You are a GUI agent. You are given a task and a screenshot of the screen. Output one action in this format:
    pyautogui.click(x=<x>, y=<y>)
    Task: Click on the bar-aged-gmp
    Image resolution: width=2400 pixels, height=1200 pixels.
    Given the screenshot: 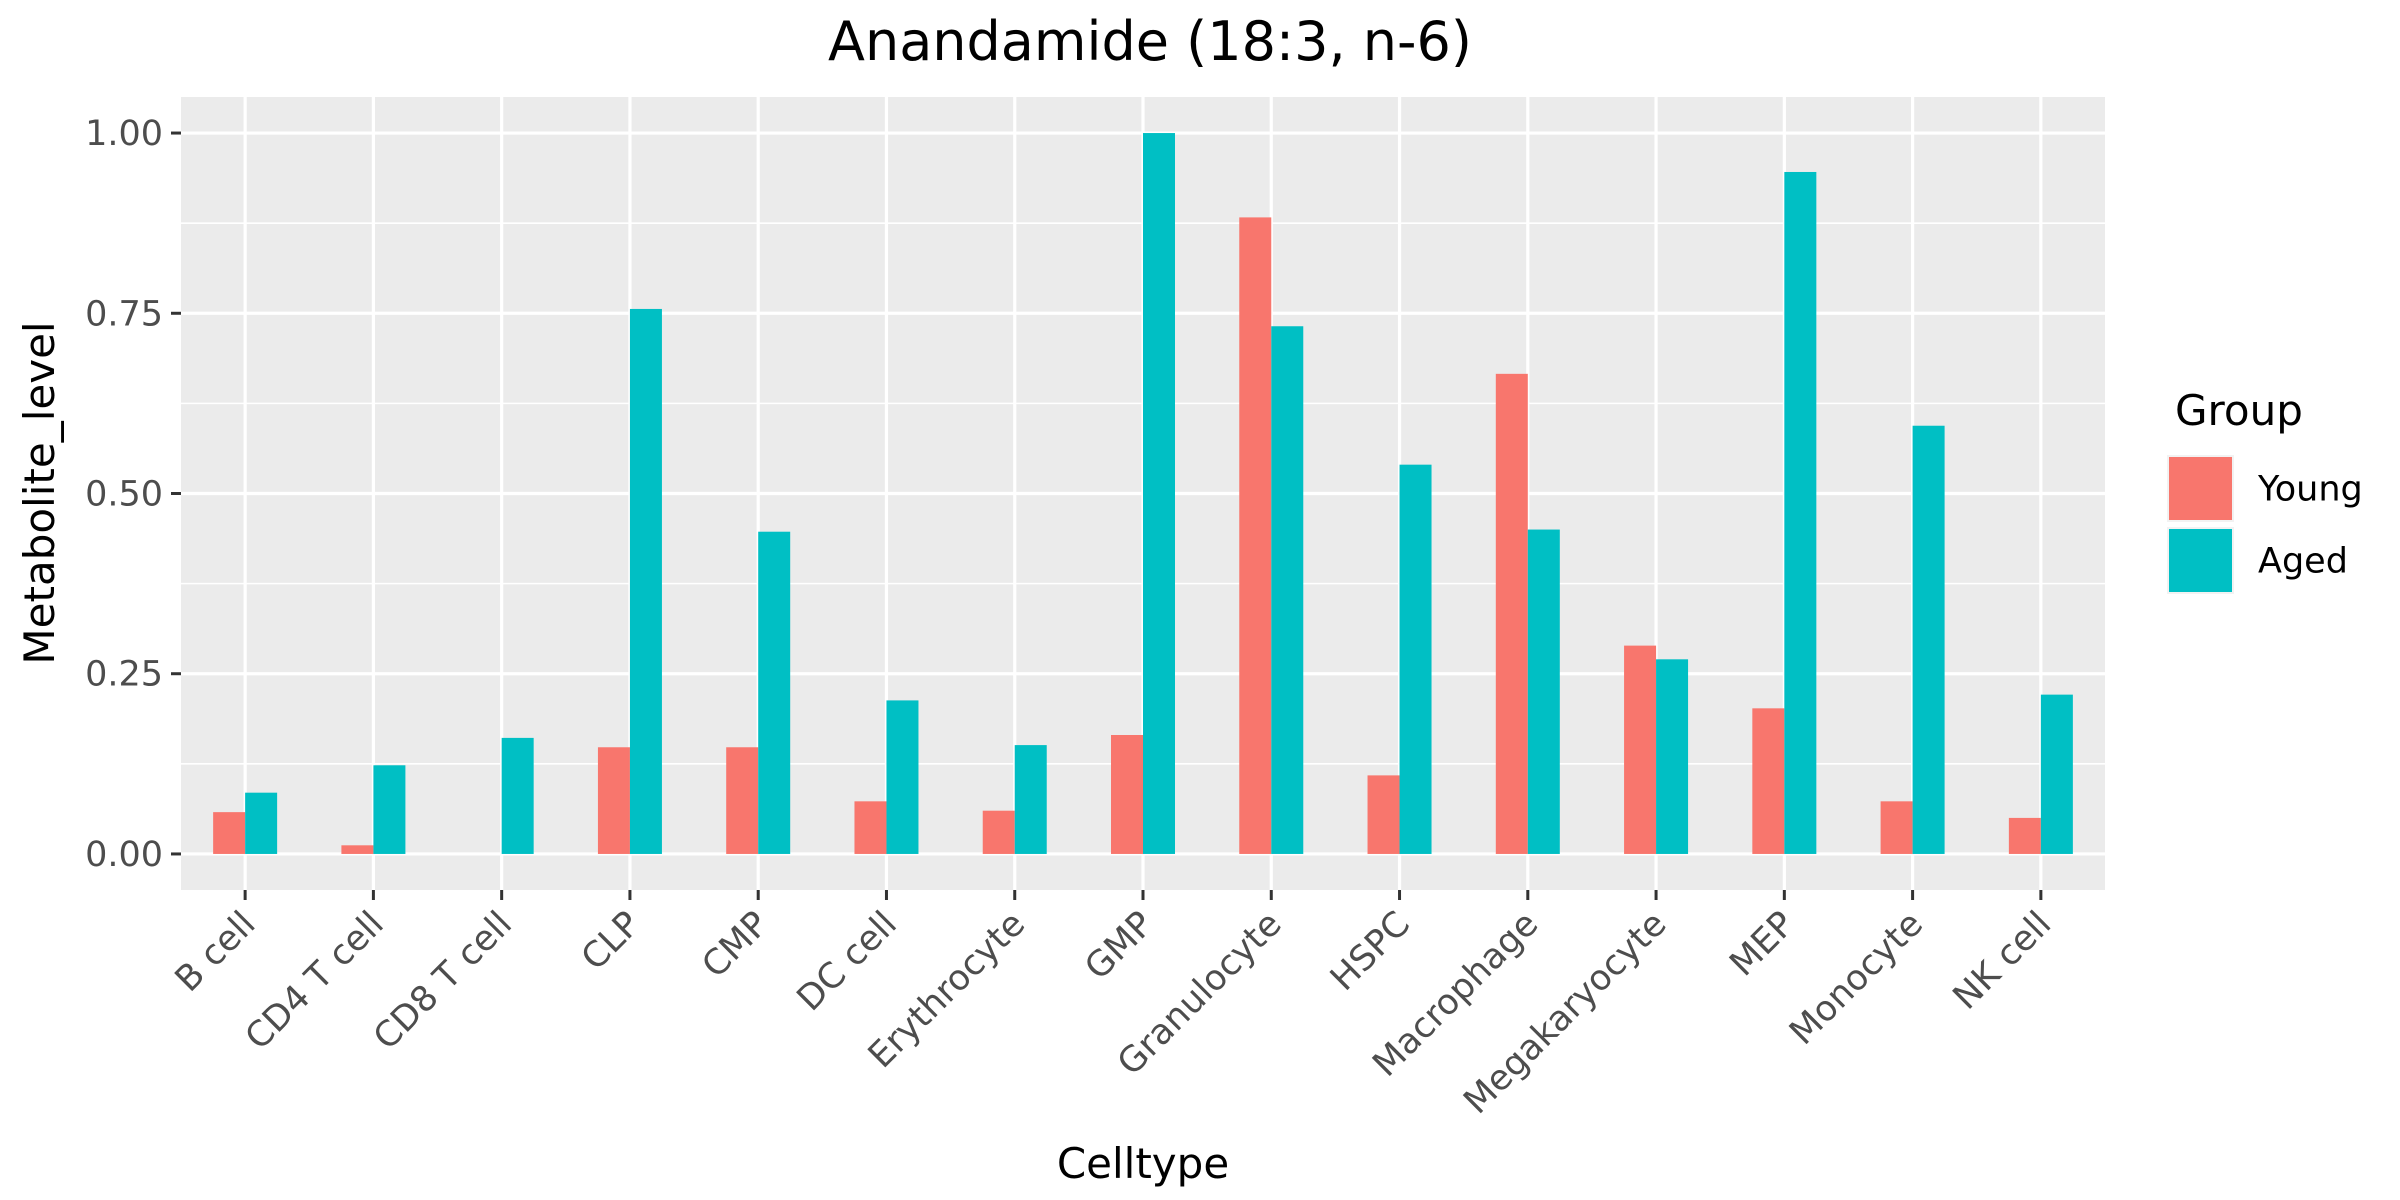 What is the action you would take?
    pyautogui.click(x=1159, y=493)
    